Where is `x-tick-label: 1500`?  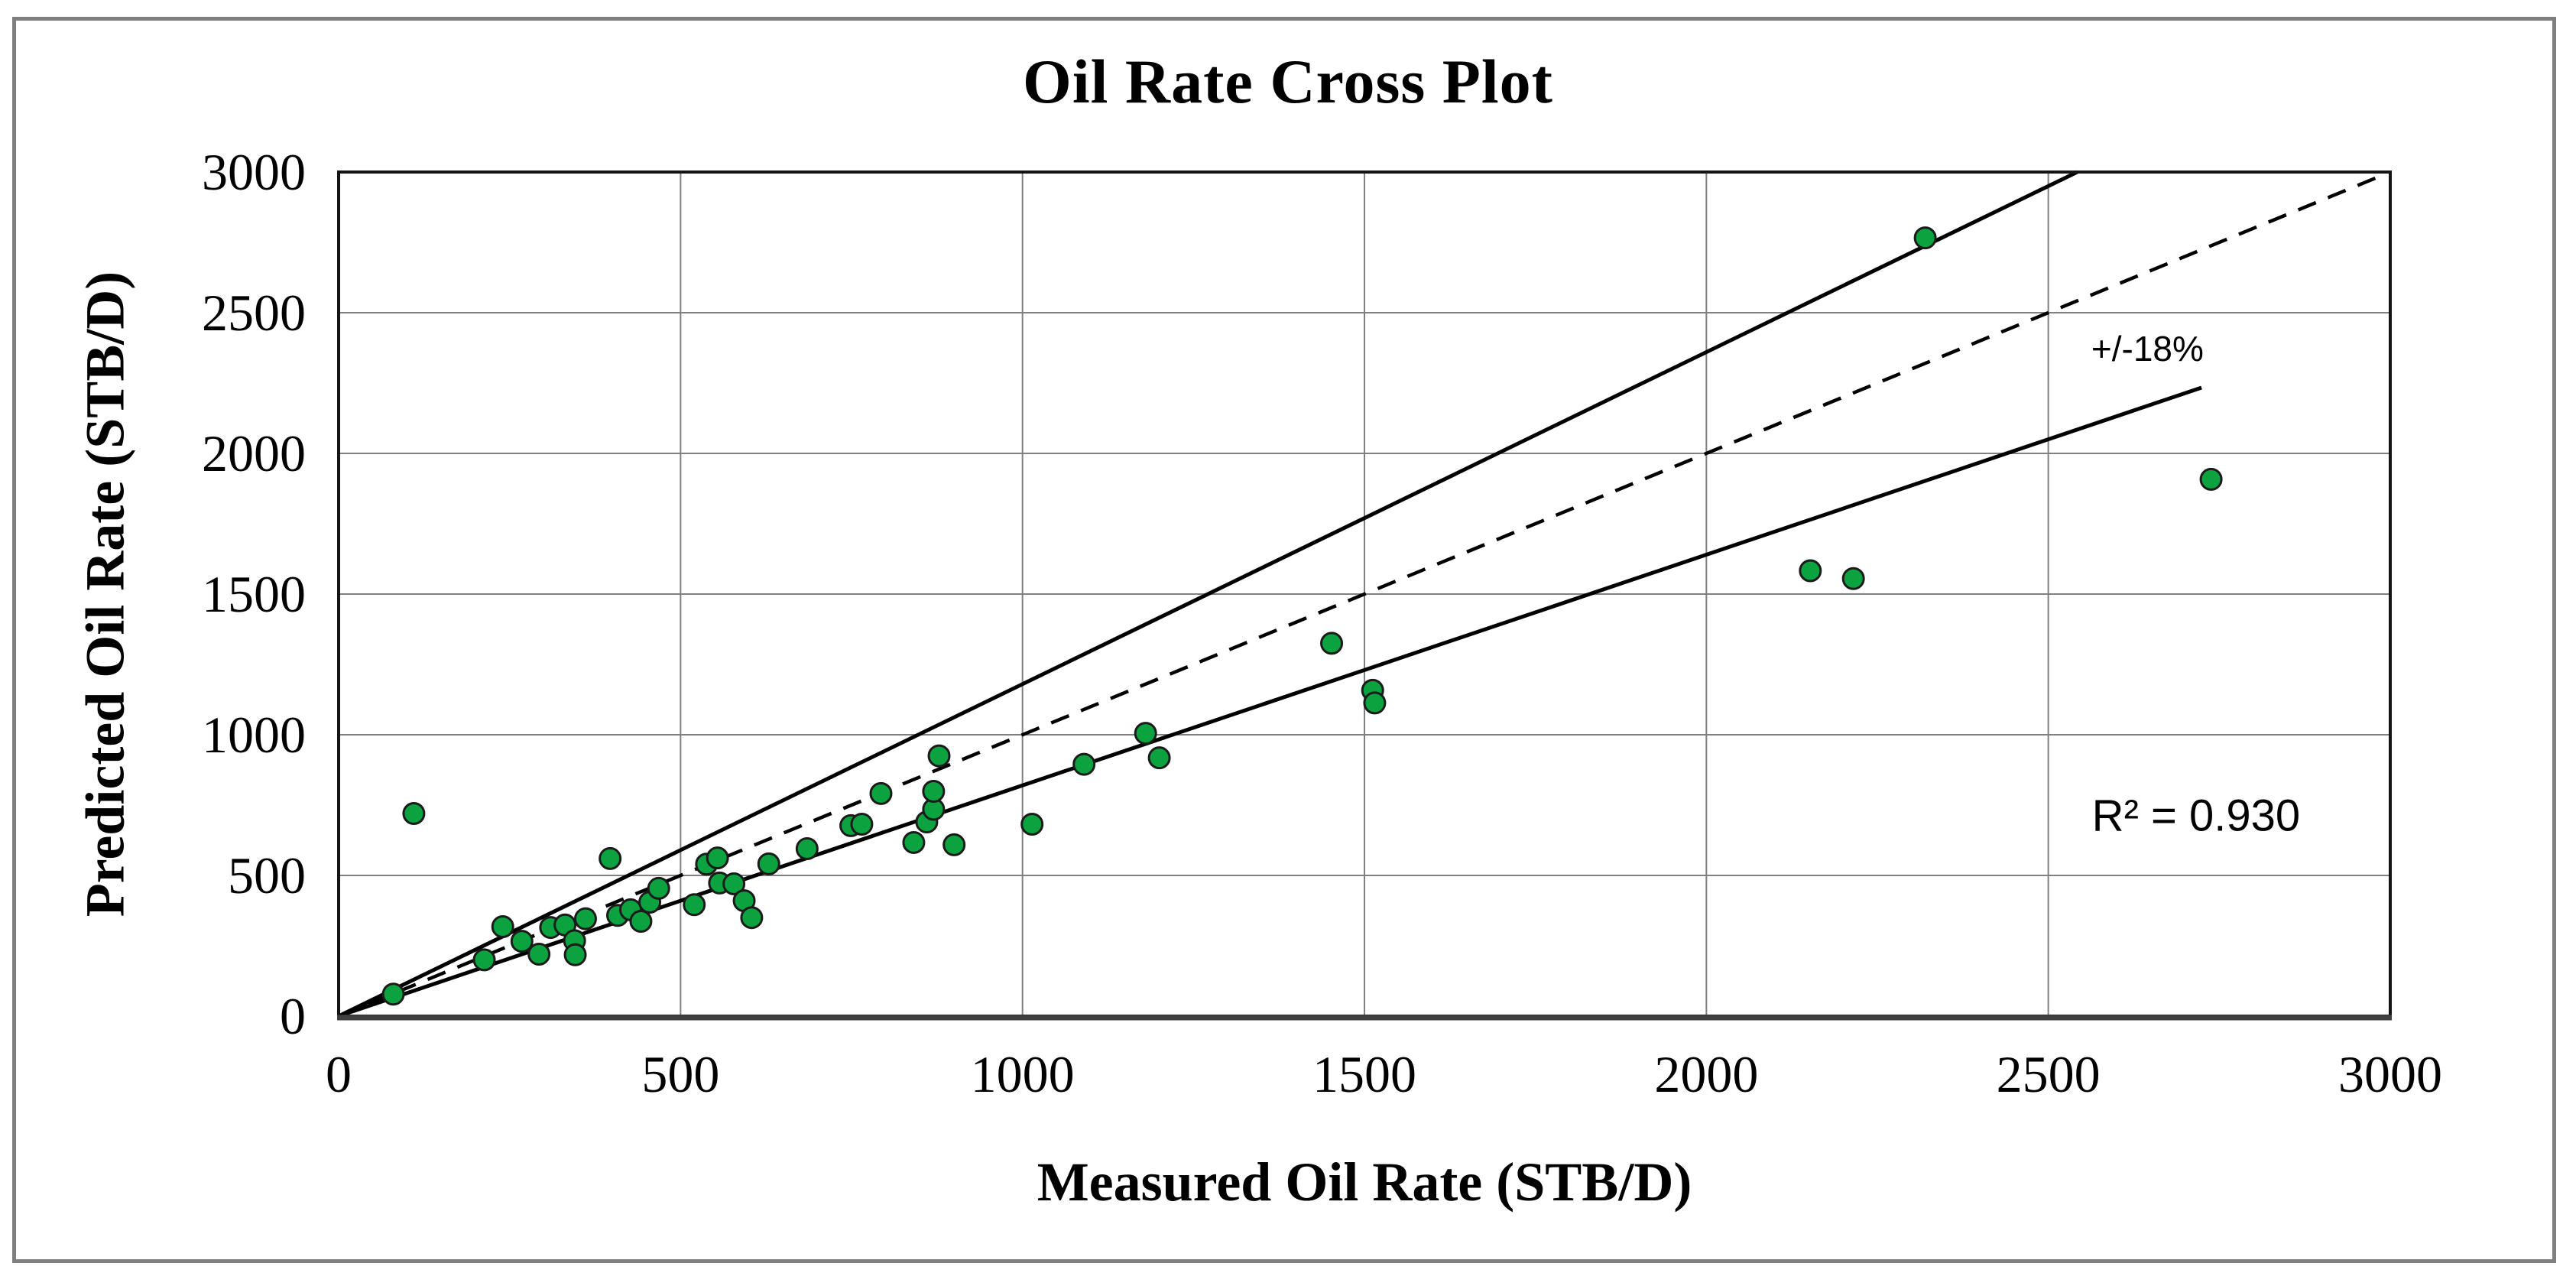
x-tick-label: 1500 is located at coordinates (1364, 1074).